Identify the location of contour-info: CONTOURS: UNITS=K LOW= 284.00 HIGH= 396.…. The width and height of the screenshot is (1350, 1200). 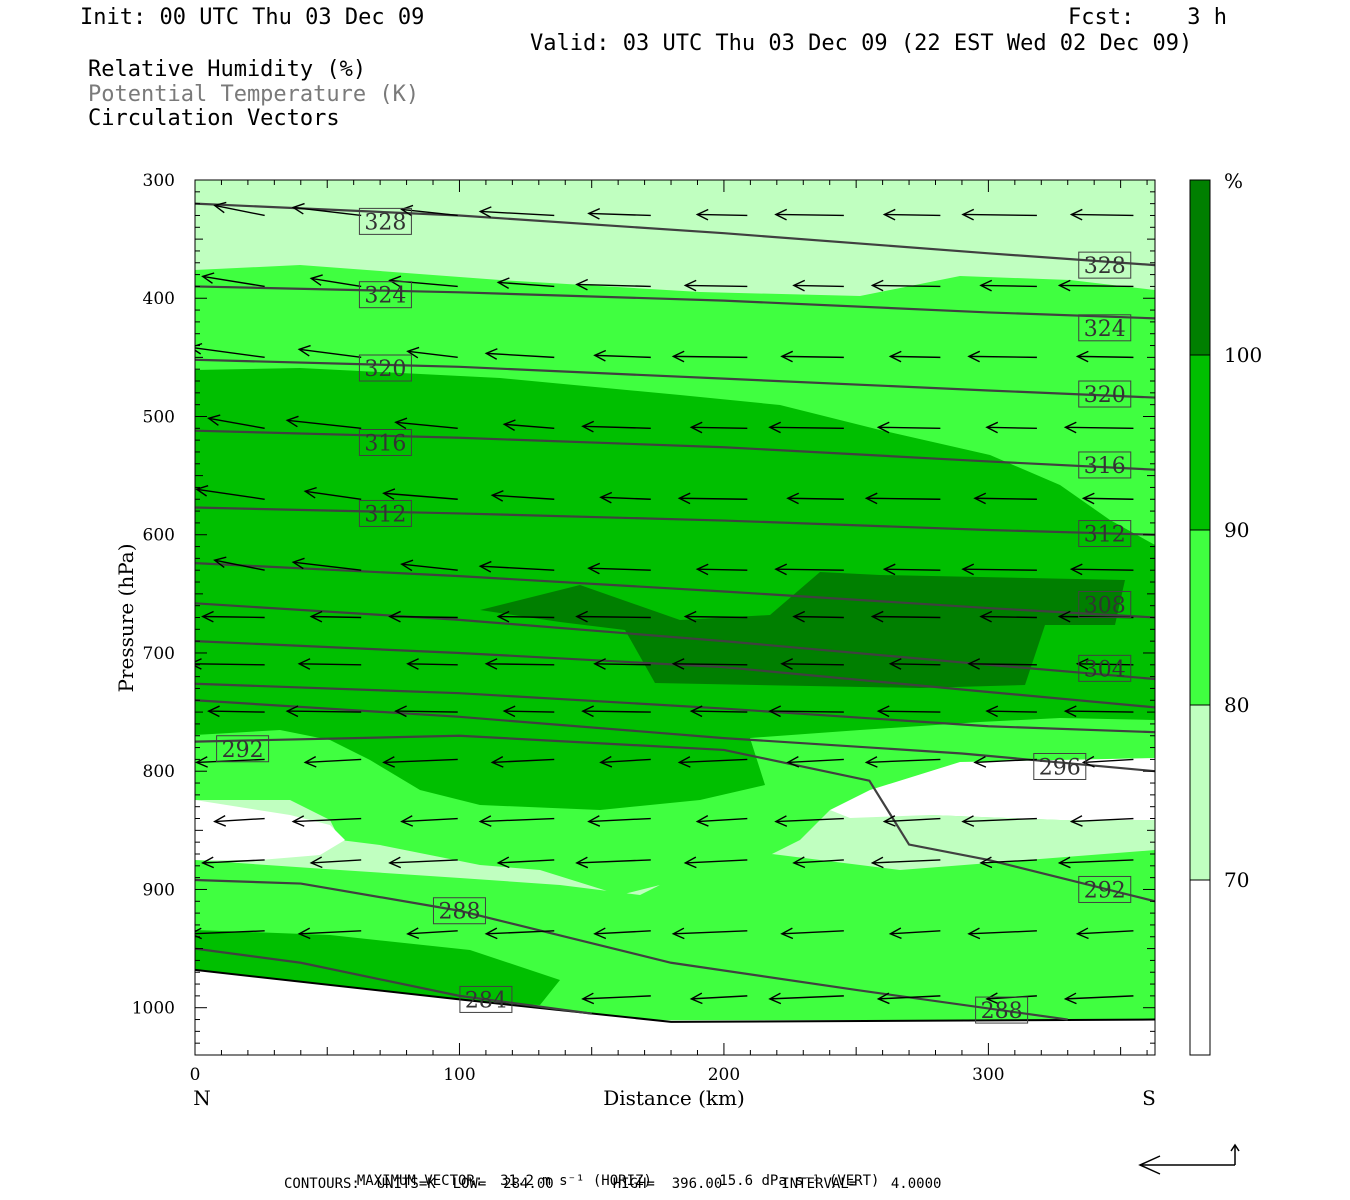
(613, 1184).